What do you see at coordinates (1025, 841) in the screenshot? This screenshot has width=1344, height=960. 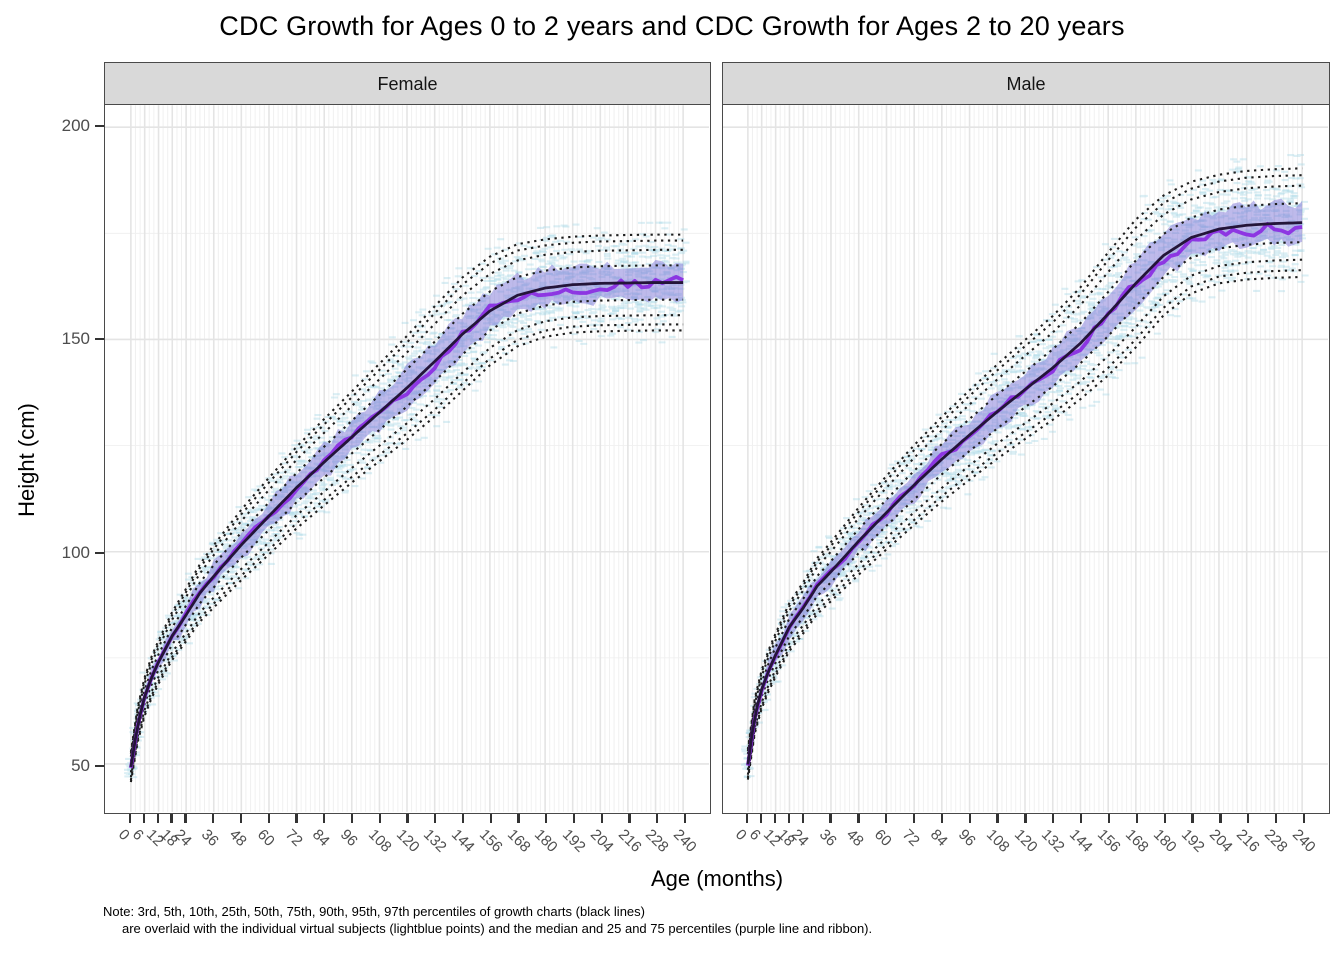 I see `x-tick-label: 120` at bounding box center [1025, 841].